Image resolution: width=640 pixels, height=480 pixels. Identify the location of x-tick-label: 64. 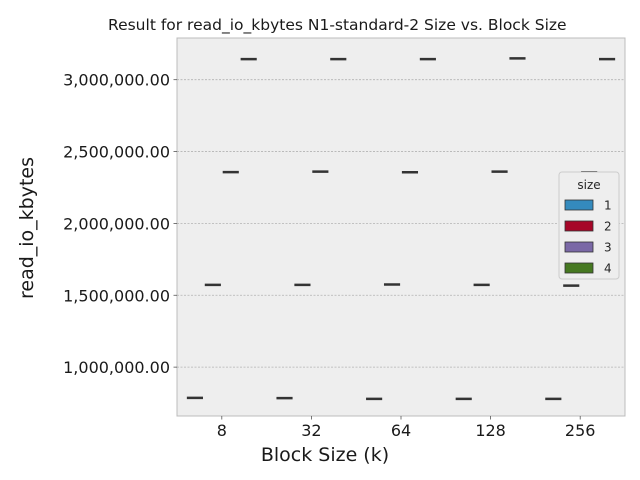
(401, 430).